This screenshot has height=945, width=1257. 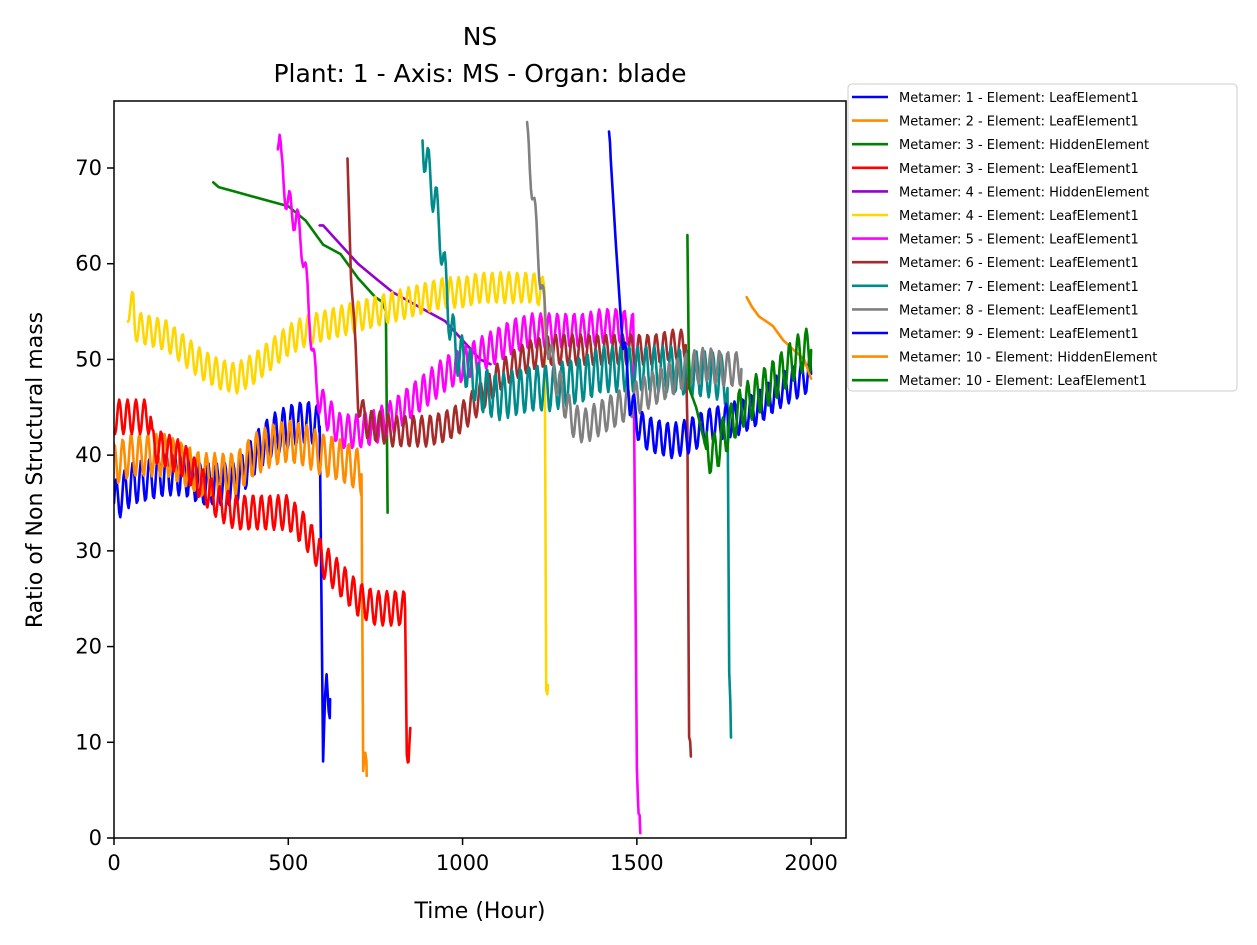 I want to click on y-tick-label: 60, so click(x=88, y=264).